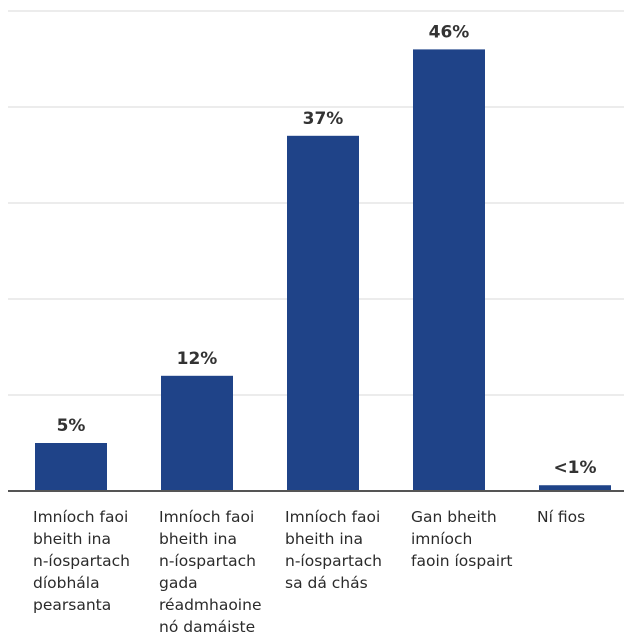 The image size is (633, 643). Describe the element at coordinates (441, 539) in the screenshot. I see `category-label-line: imníoch` at that location.